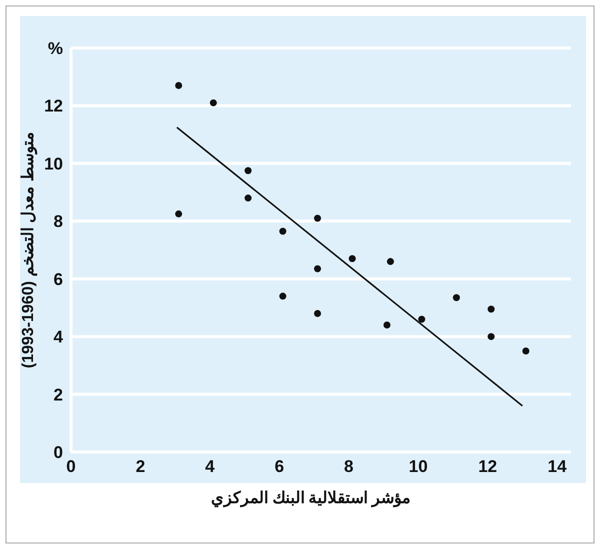  What do you see at coordinates (210, 466) in the screenshot?
I see `x-tick-label: 4` at bounding box center [210, 466].